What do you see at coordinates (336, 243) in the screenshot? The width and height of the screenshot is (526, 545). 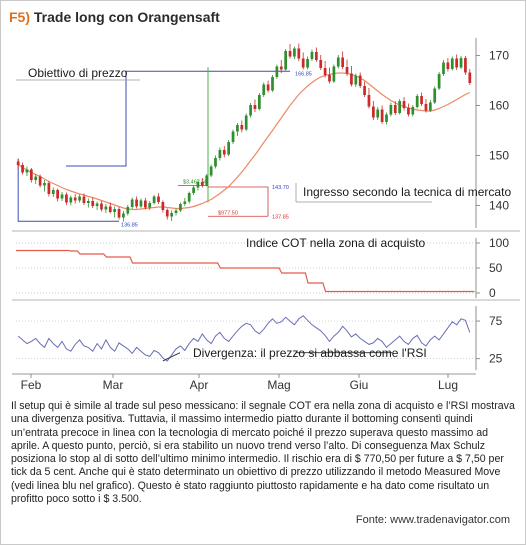 I see `cot-label: Indice COT nella zona di acquisto` at bounding box center [336, 243].